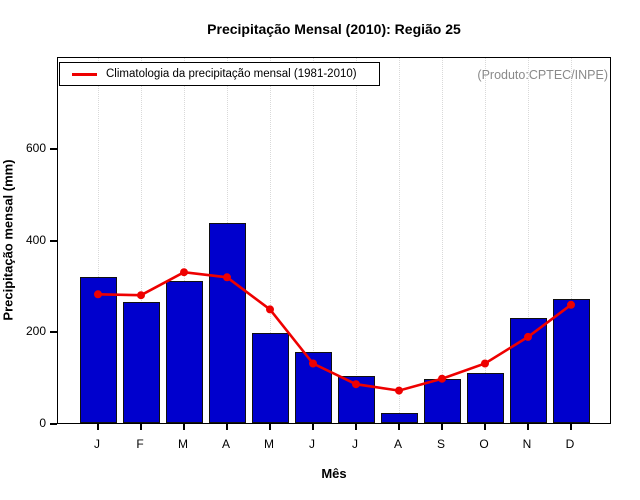  What do you see at coordinates (35, 239) in the screenshot?
I see `y-tick-label: 400` at bounding box center [35, 239].